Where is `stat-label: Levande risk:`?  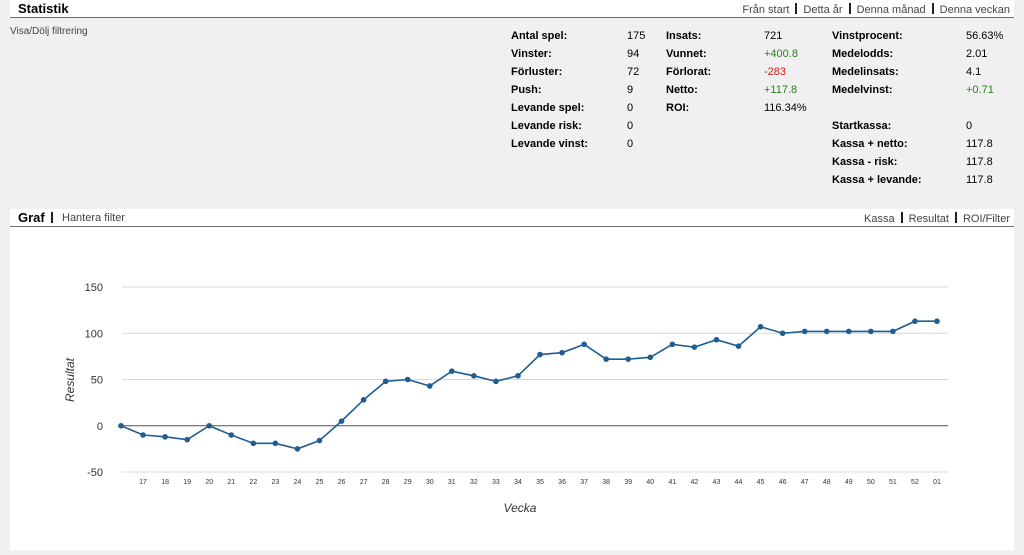 stat-label: Levande risk: is located at coordinates (546, 126).